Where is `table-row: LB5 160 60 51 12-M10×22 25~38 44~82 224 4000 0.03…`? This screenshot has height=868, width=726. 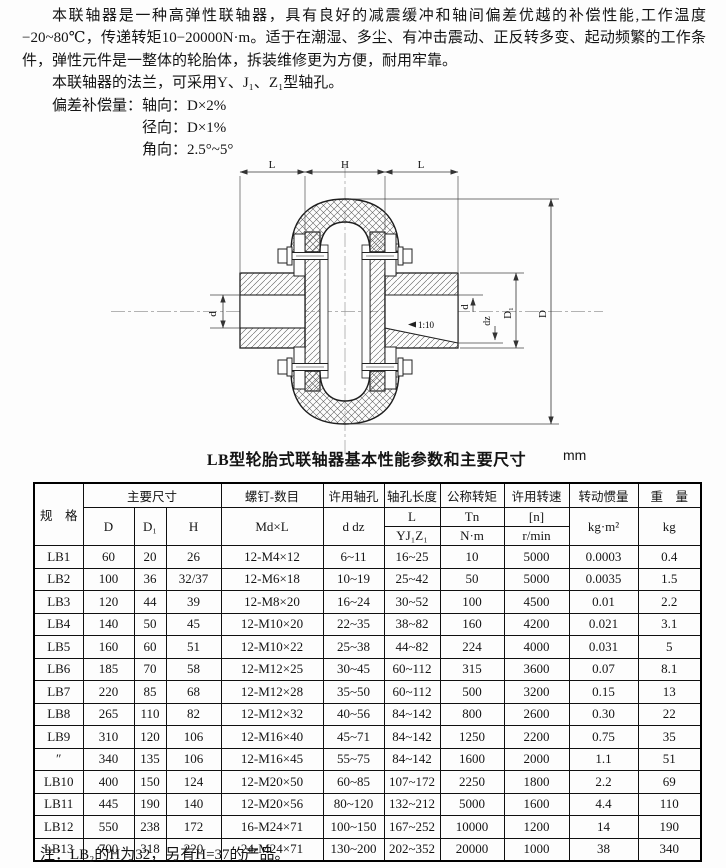
table-row: LB5 160 60 51 12-M10×22 25~38 44~82 224 4000 0.03… is located at coordinates (367, 647).